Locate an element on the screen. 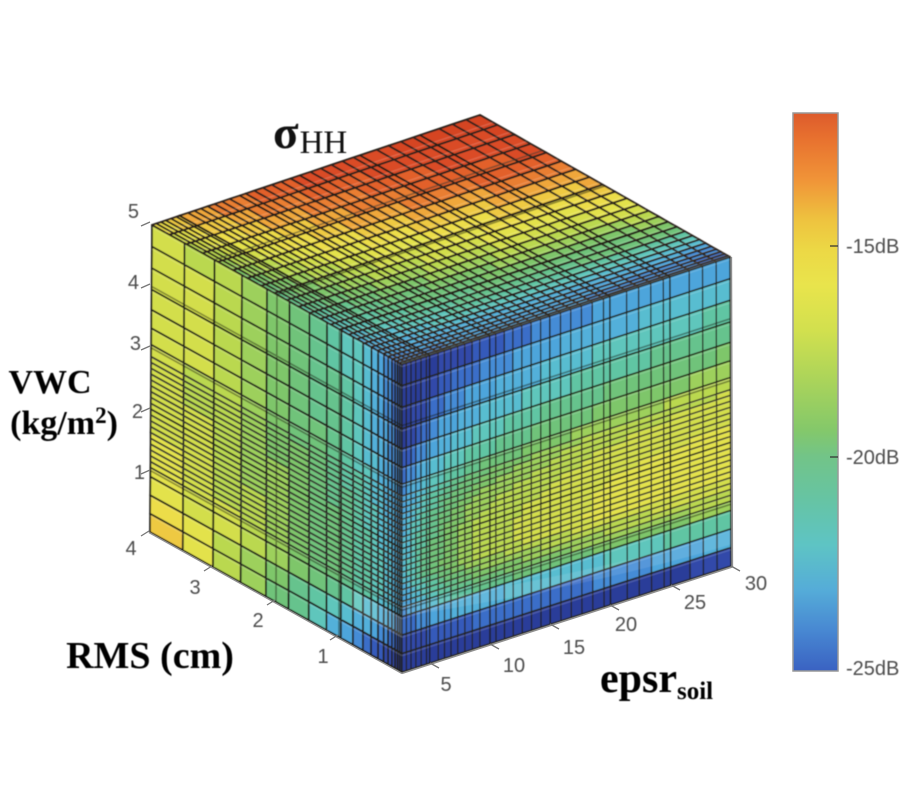 This screenshot has width=900, height=805. svg-text: 25 is located at coordinates (695, 603).